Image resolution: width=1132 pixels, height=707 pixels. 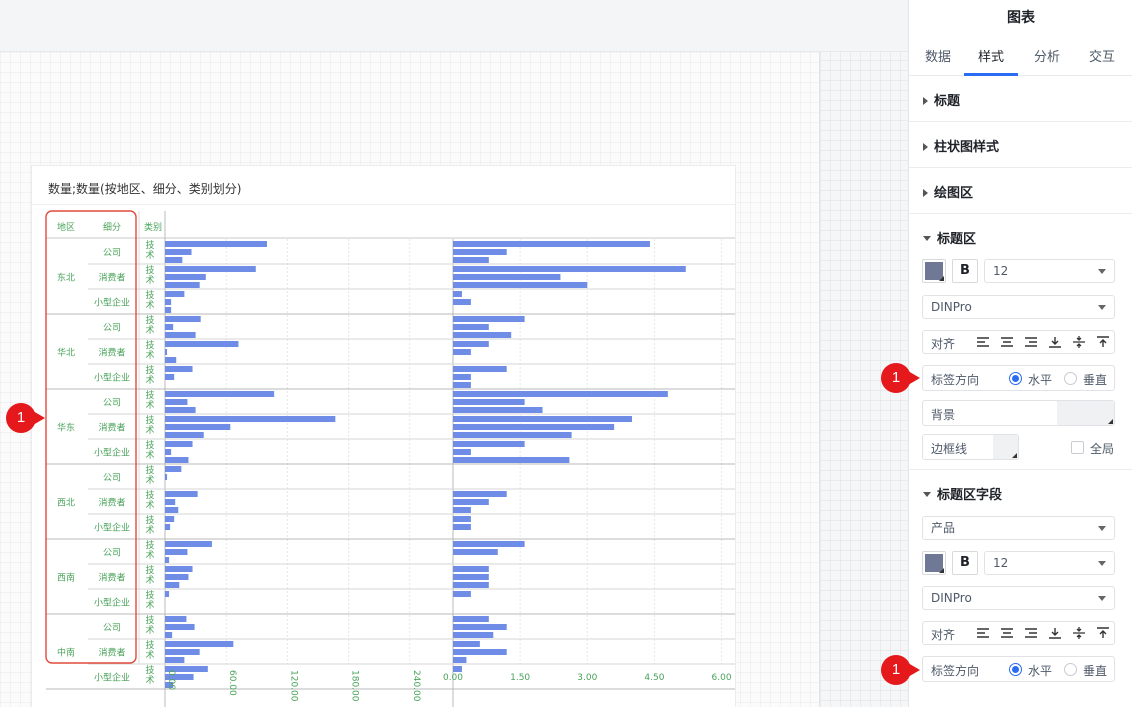 What do you see at coordinates (1110, 421) in the screenshot?
I see `dropdown-corner-icon` at bounding box center [1110, 421].